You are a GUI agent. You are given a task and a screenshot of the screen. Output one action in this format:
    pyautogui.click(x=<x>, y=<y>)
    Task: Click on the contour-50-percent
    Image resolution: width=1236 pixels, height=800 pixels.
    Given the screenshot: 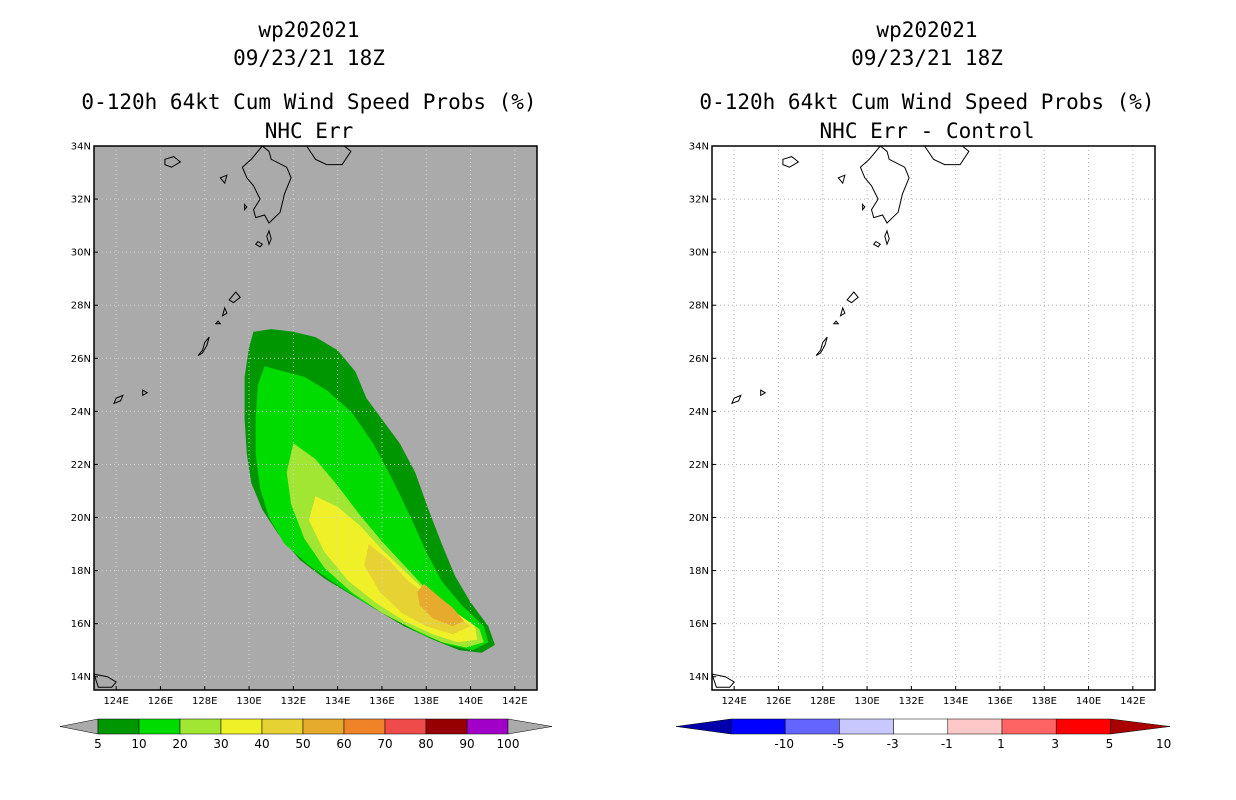 What is the action you would take?
    pyautogui.click(x=440, y=605)
    